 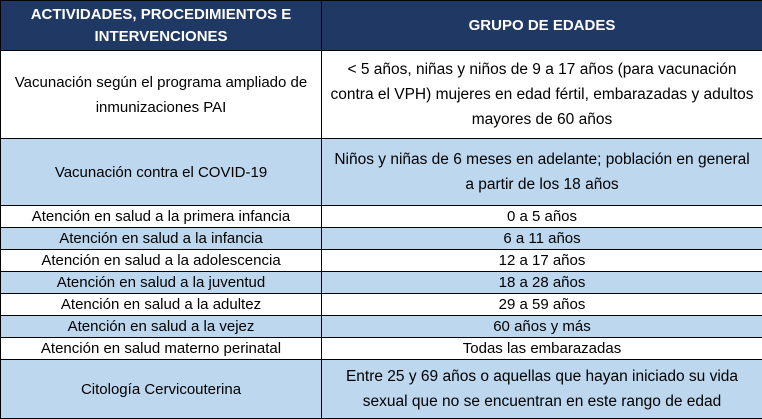 I want to click on age-group-cell: 6 a 11 años, so click(x=541, y=238).